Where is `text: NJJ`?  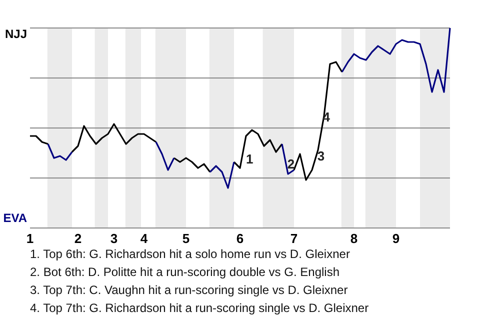 text: NJJ is located at coordinates (15, 34).